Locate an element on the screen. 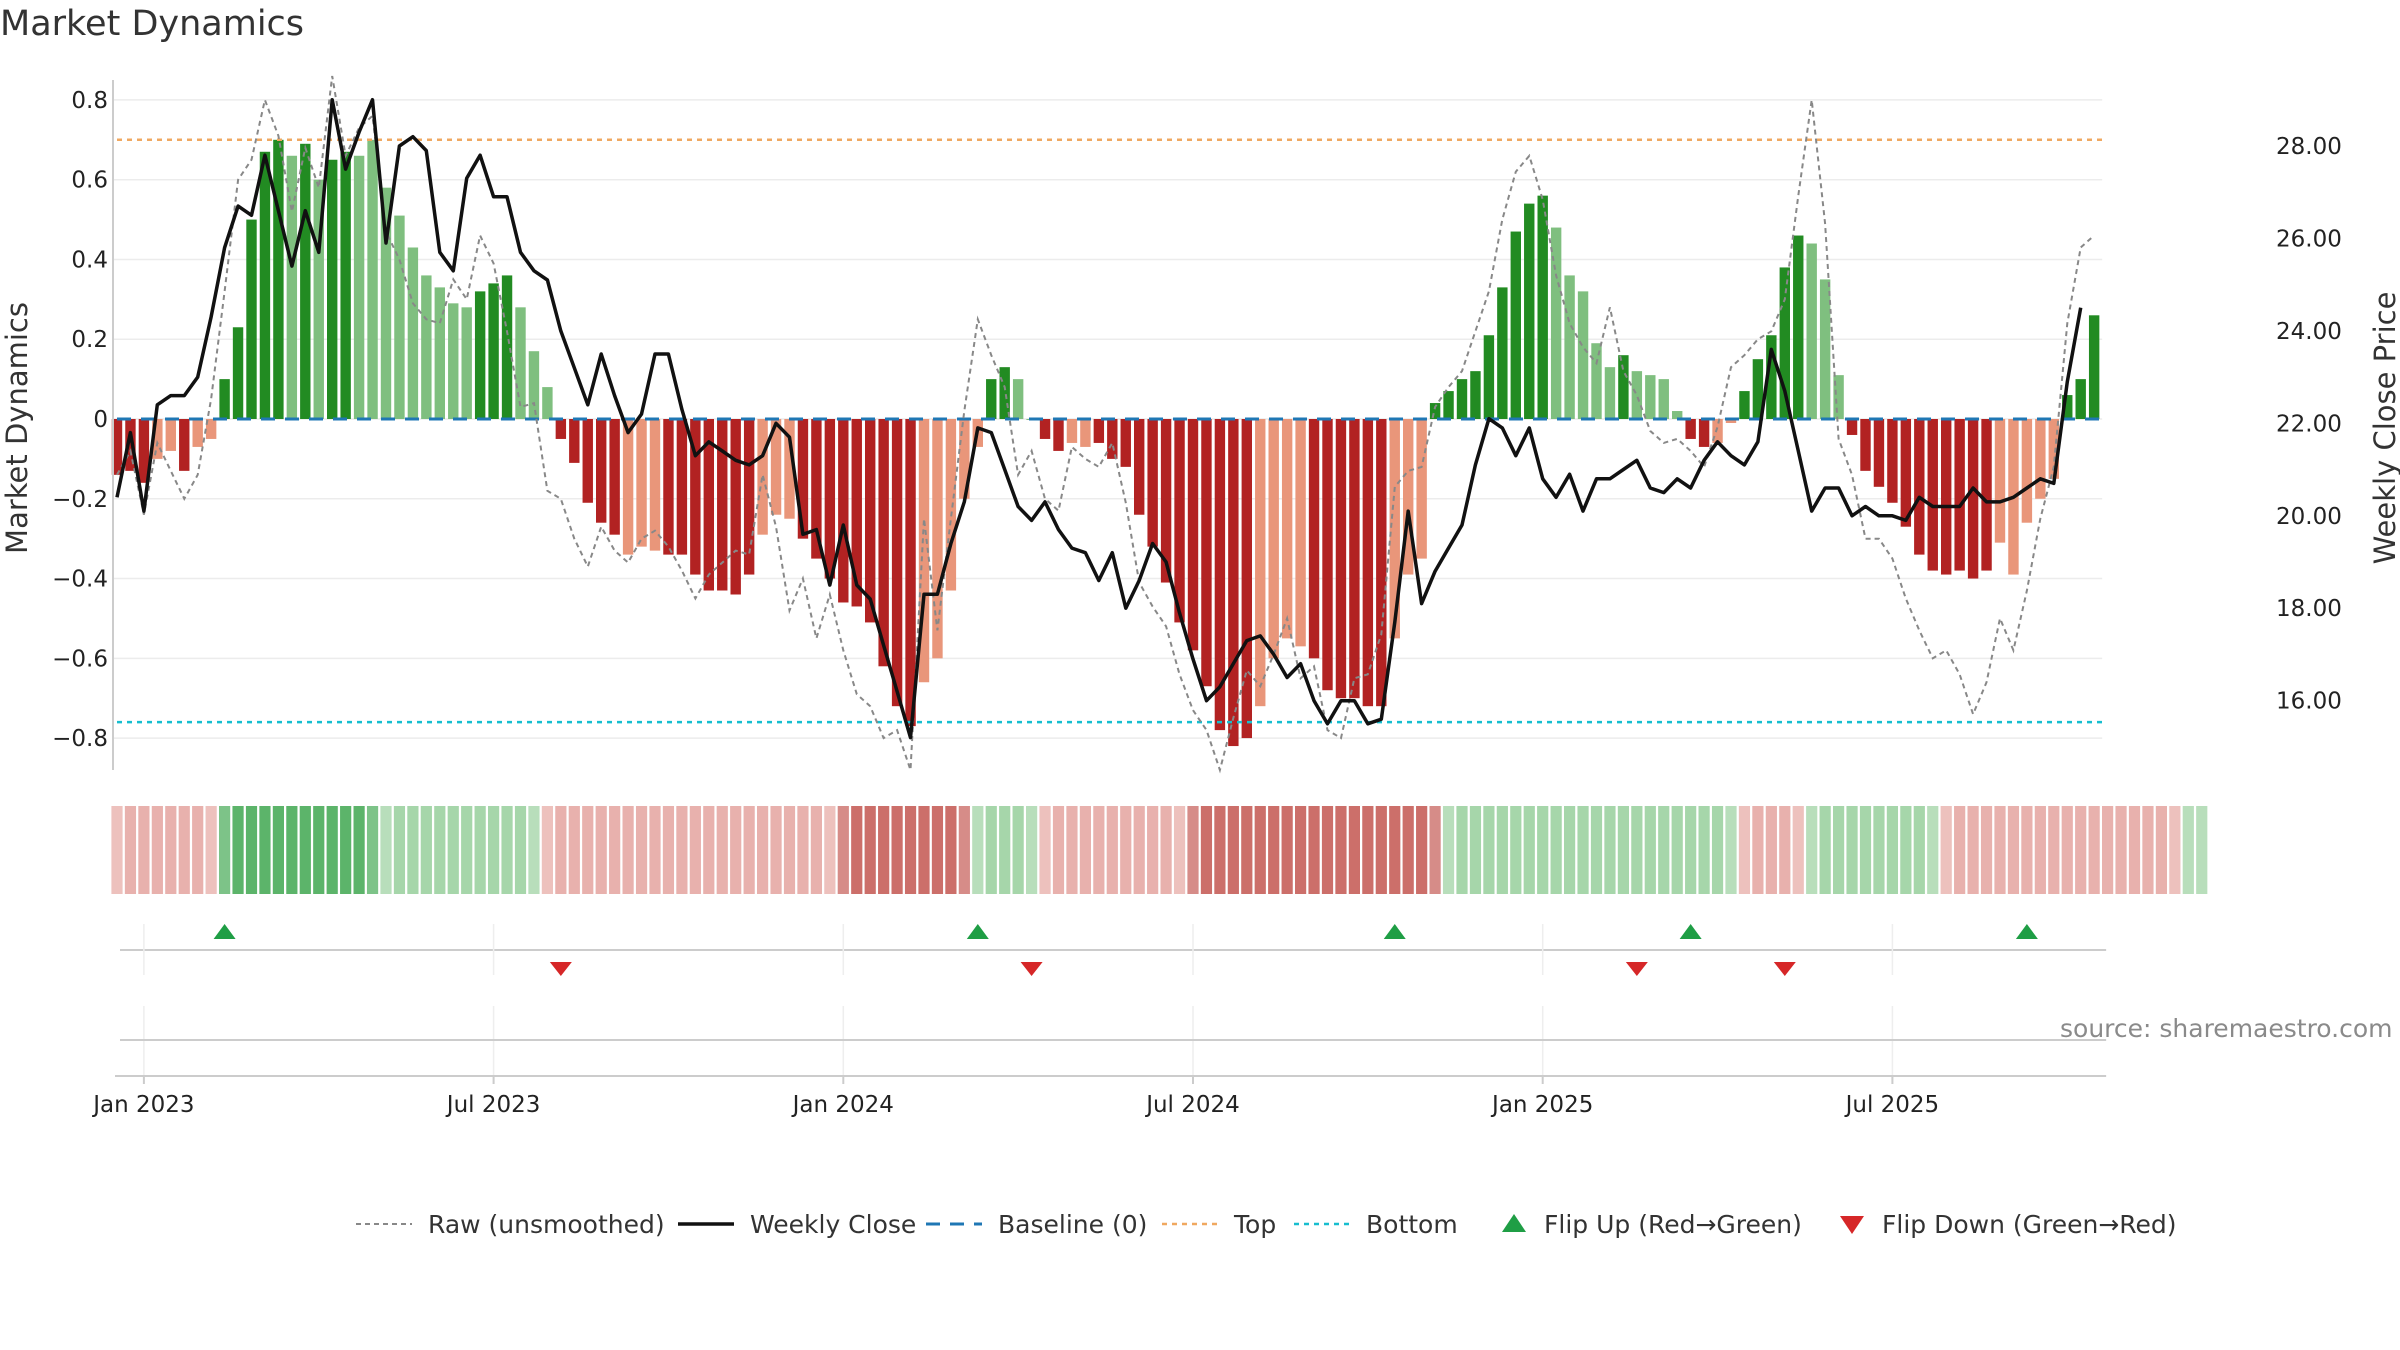 The height and width of the screenshot is (1350, 2400). y-left-tick-1: 0.6 is located at coordinates (89, 181).